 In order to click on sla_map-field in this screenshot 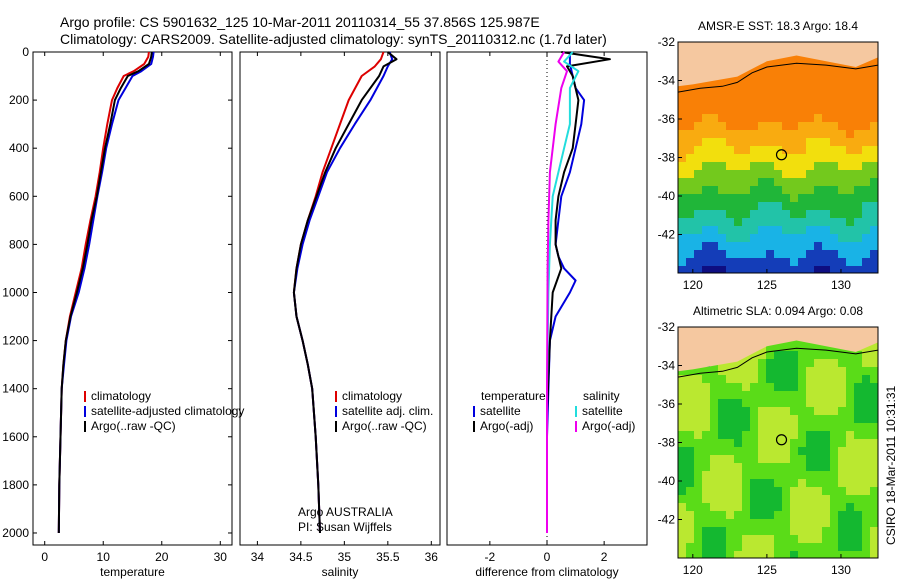, I will do `click(778, 442)`.